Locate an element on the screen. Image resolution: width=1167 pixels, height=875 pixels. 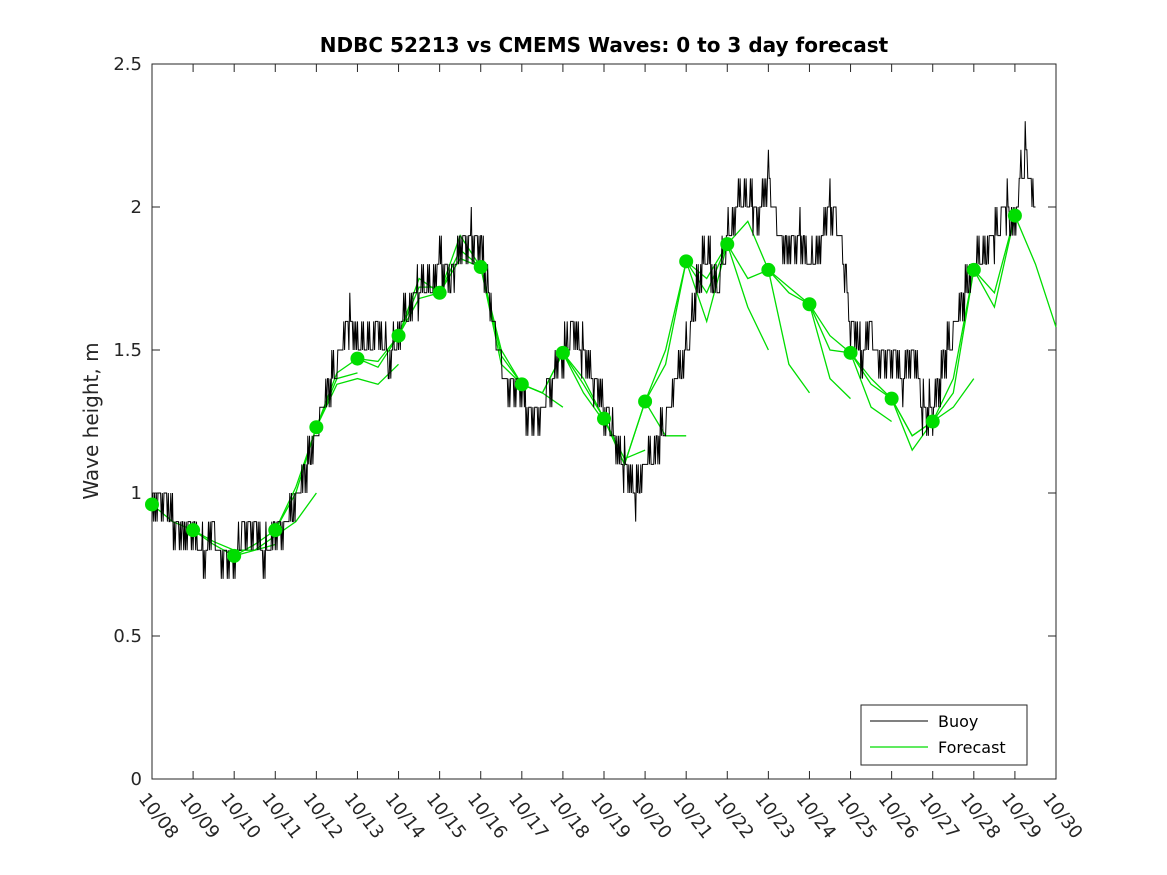
y-tick-label: 1 is located at coordinates (136, 493).